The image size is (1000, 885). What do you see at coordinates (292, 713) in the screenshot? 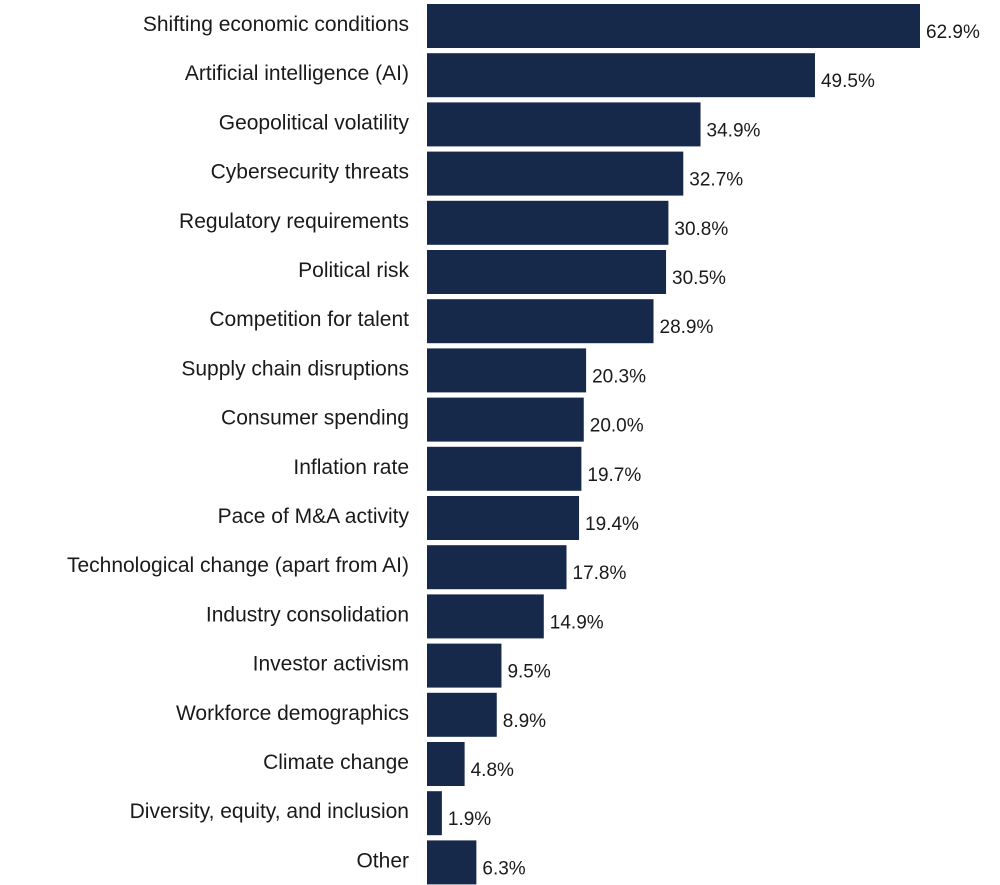
I see `category-label: Workforce demographics` at bounding box center [292, 713].